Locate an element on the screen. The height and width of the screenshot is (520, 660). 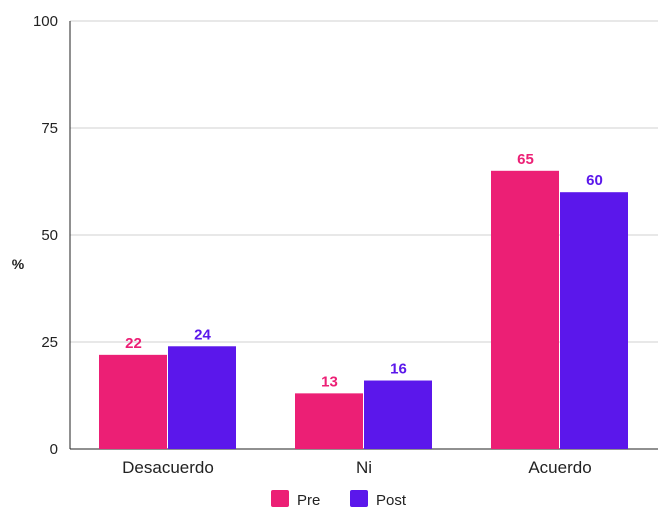
data-label: 65 is located at coordinates (525, 159).